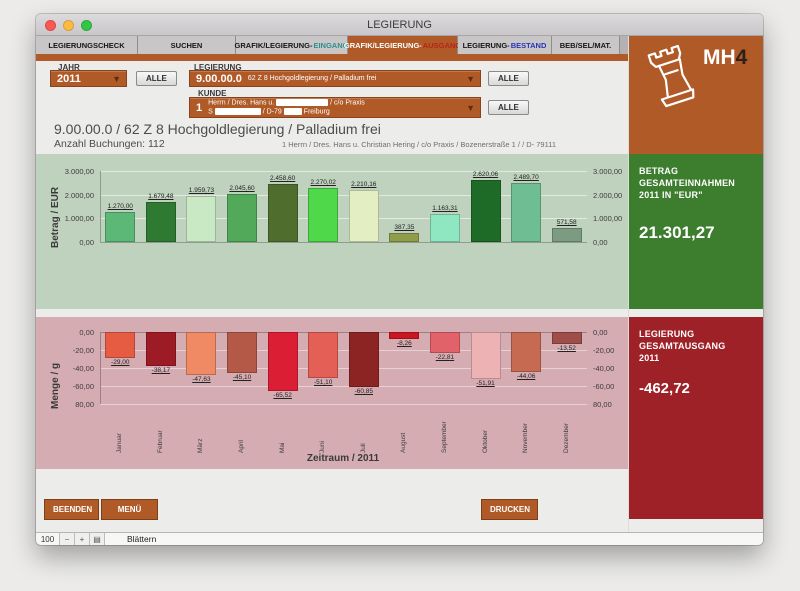 This screenshot has width=800, height=591. What do you see at coordinates (509, 509) in the screenshot?
I see `drucken-button: DRUCKEN` at bounding box center [509, 509].